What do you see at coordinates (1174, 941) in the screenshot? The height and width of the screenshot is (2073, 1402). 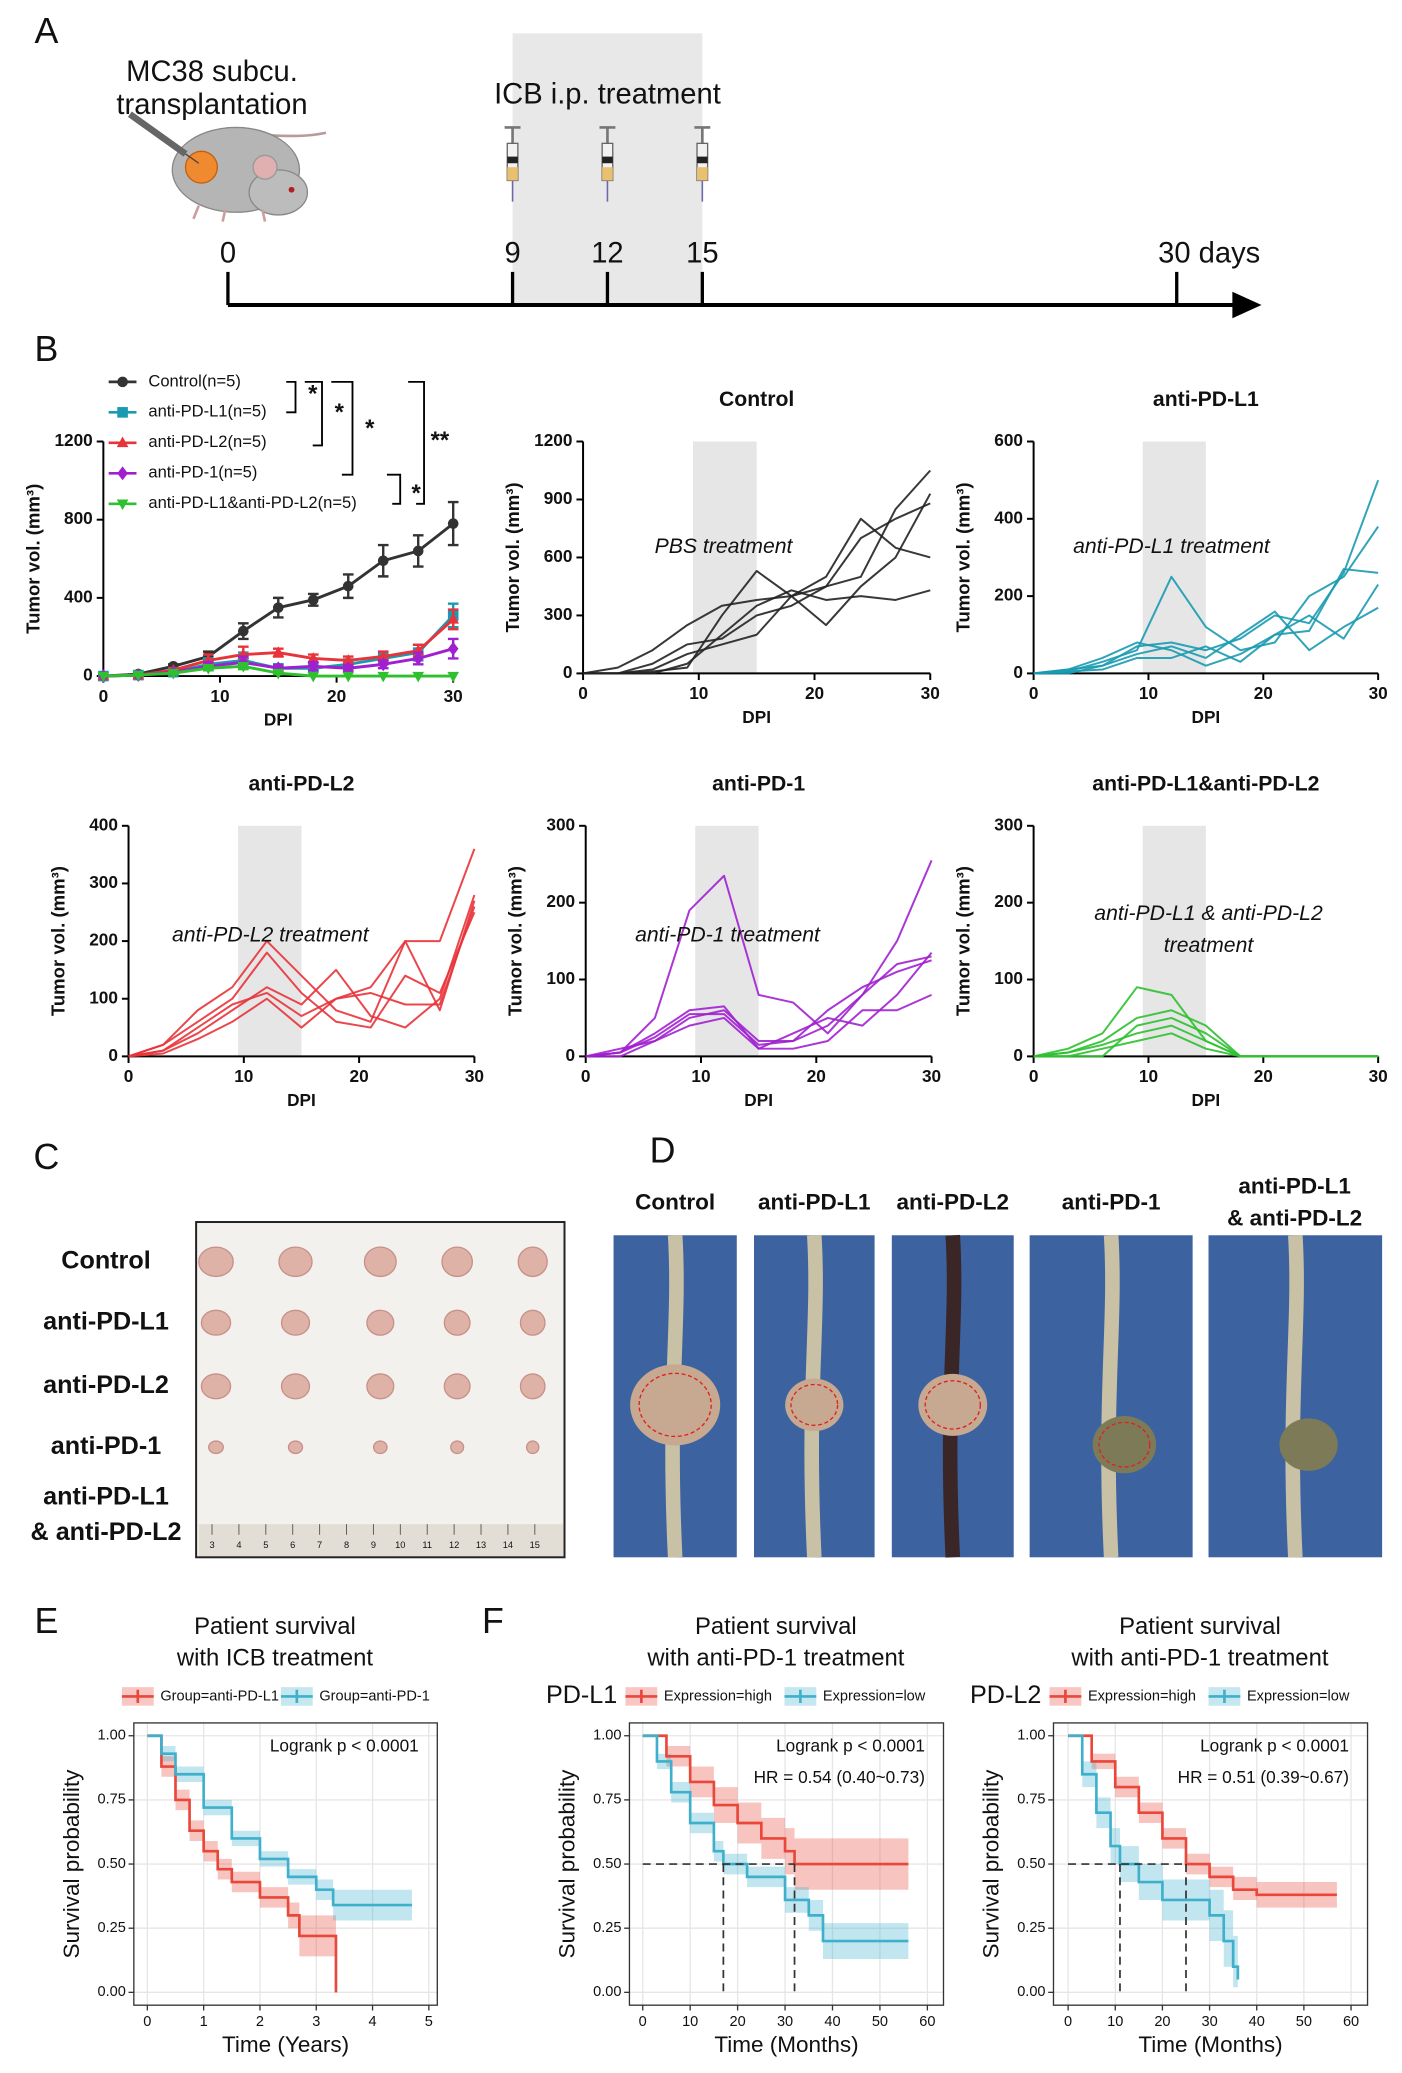 I see `treatment-shade` at bounding box center [1174, 941].